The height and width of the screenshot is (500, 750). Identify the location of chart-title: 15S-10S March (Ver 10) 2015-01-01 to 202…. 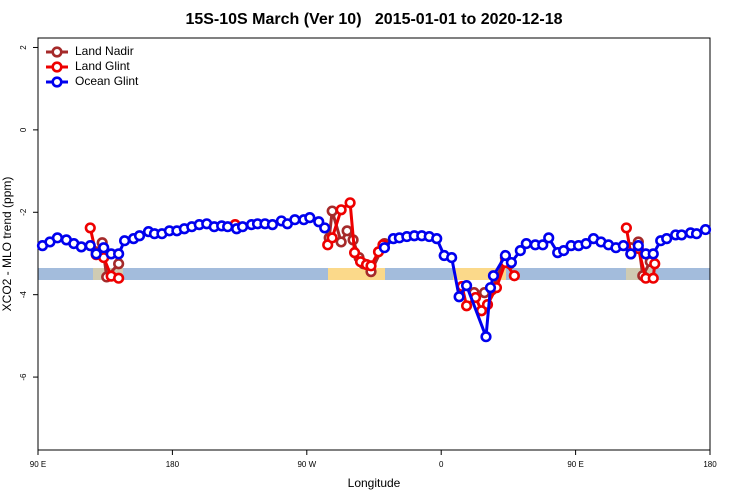
(373, 19).